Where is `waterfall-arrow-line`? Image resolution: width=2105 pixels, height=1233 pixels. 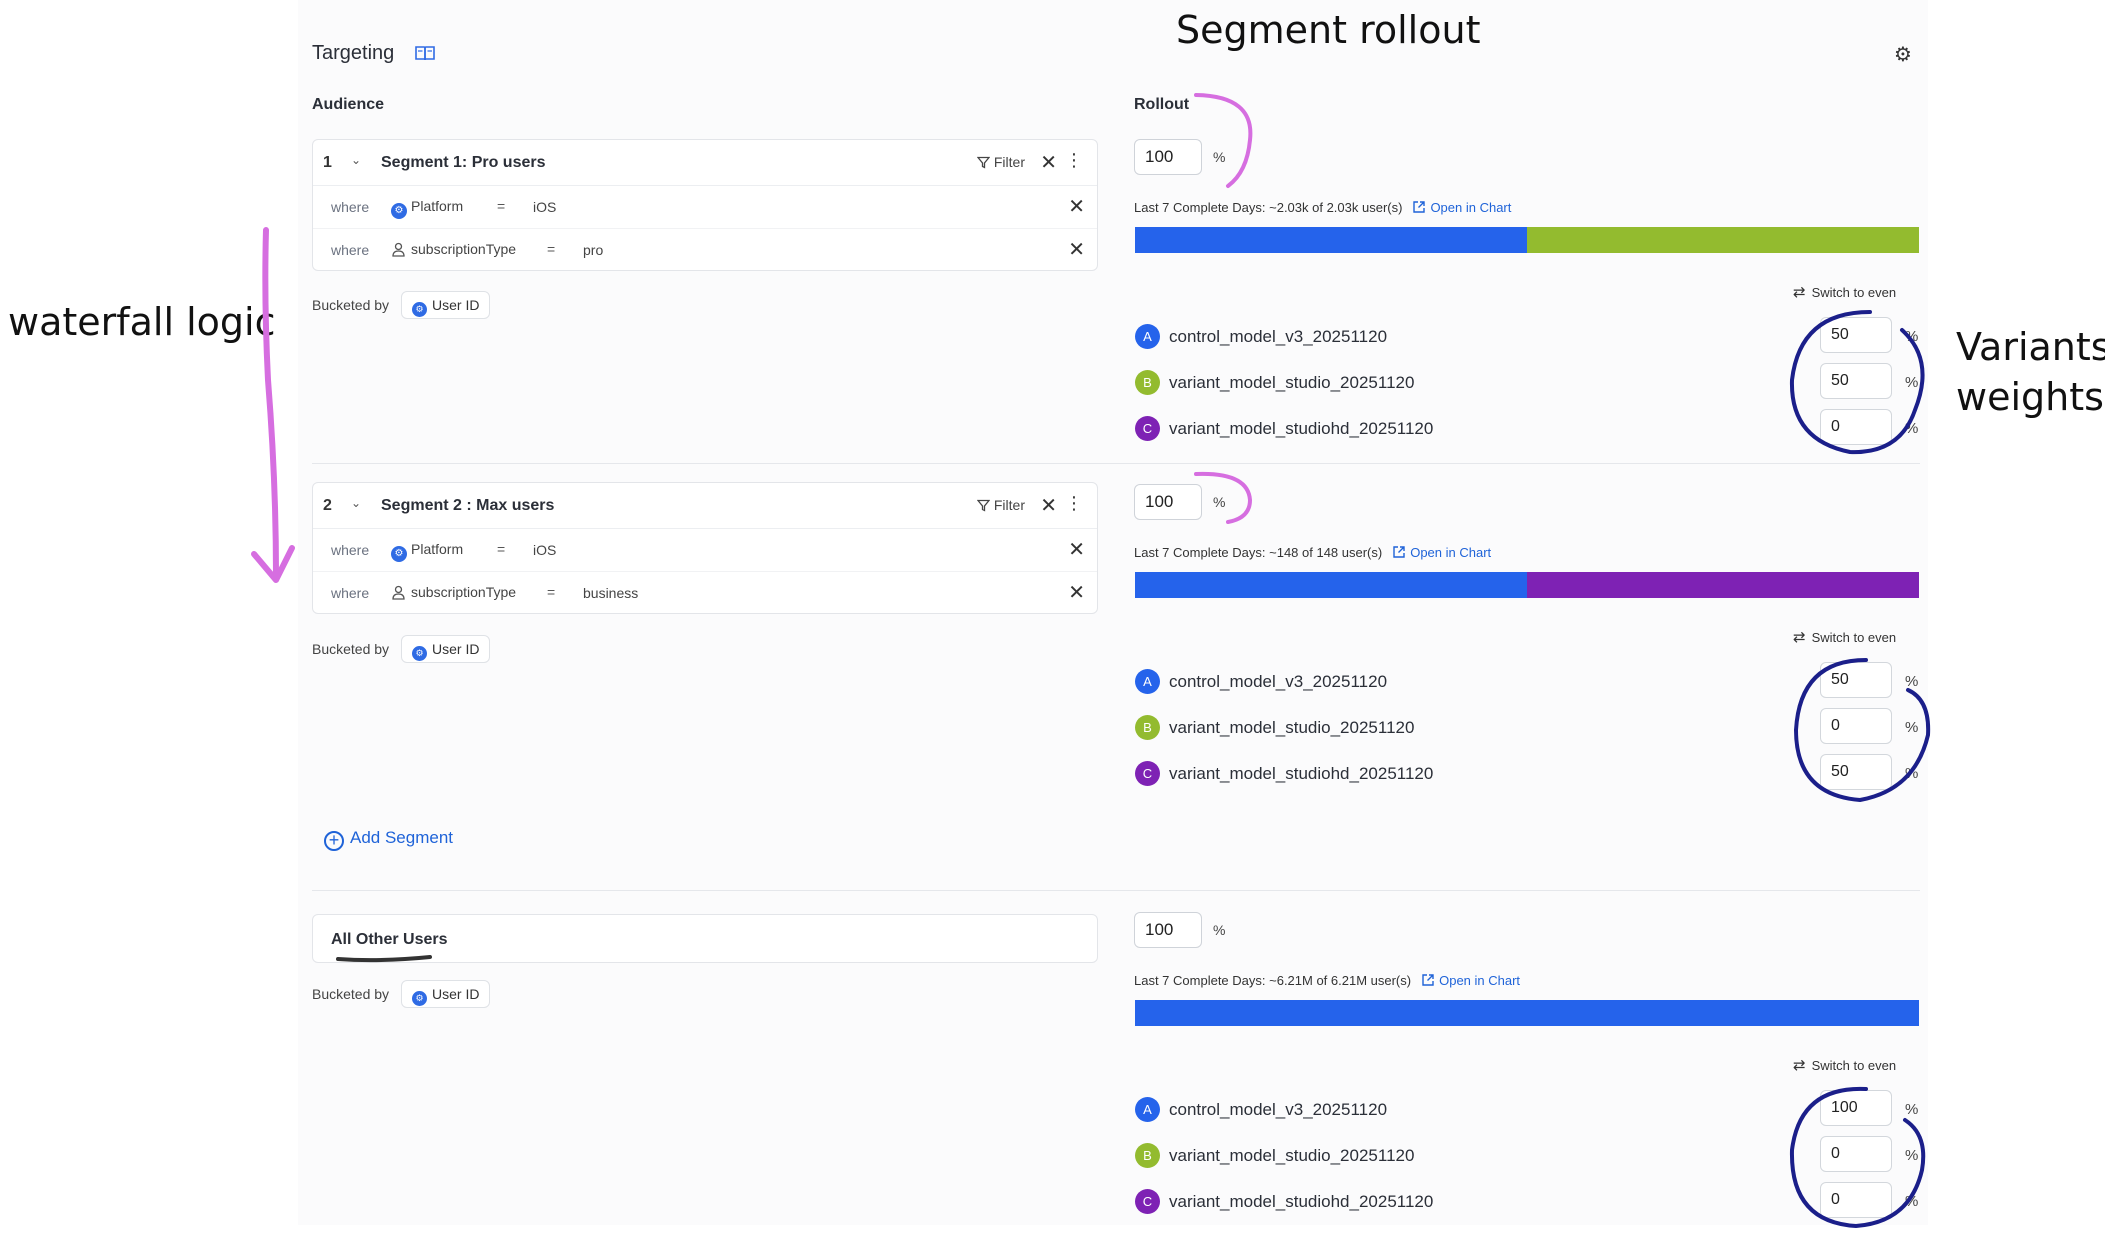
waterfall-arrow-line is located at coordinates (270, 402).